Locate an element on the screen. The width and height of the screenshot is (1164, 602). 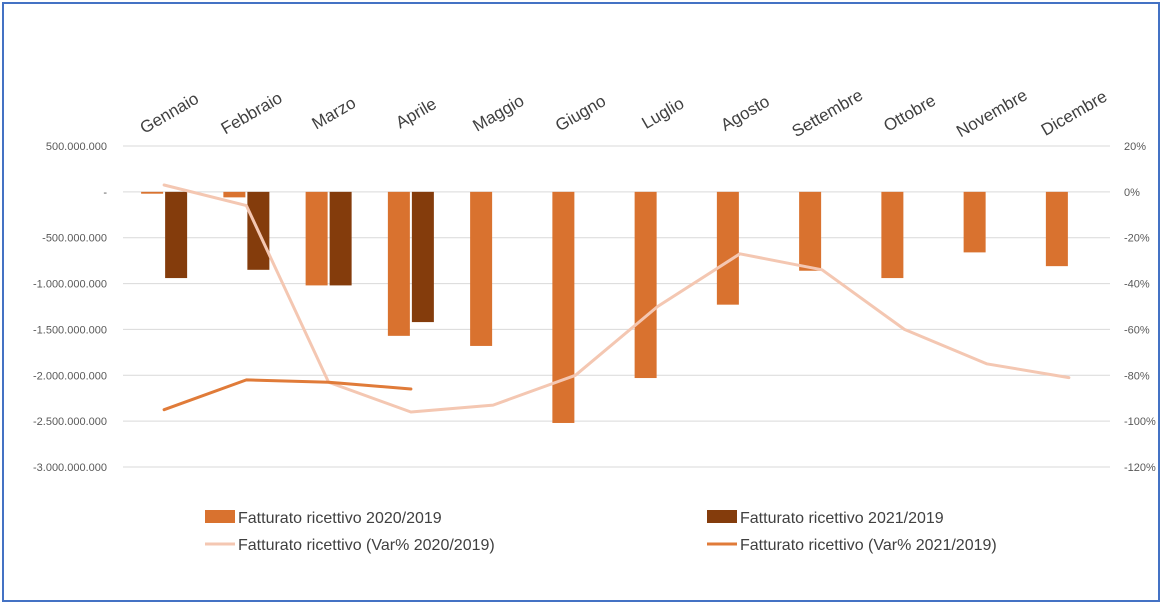
right-tick-label: -120% is located at coordinates (1140, 468).